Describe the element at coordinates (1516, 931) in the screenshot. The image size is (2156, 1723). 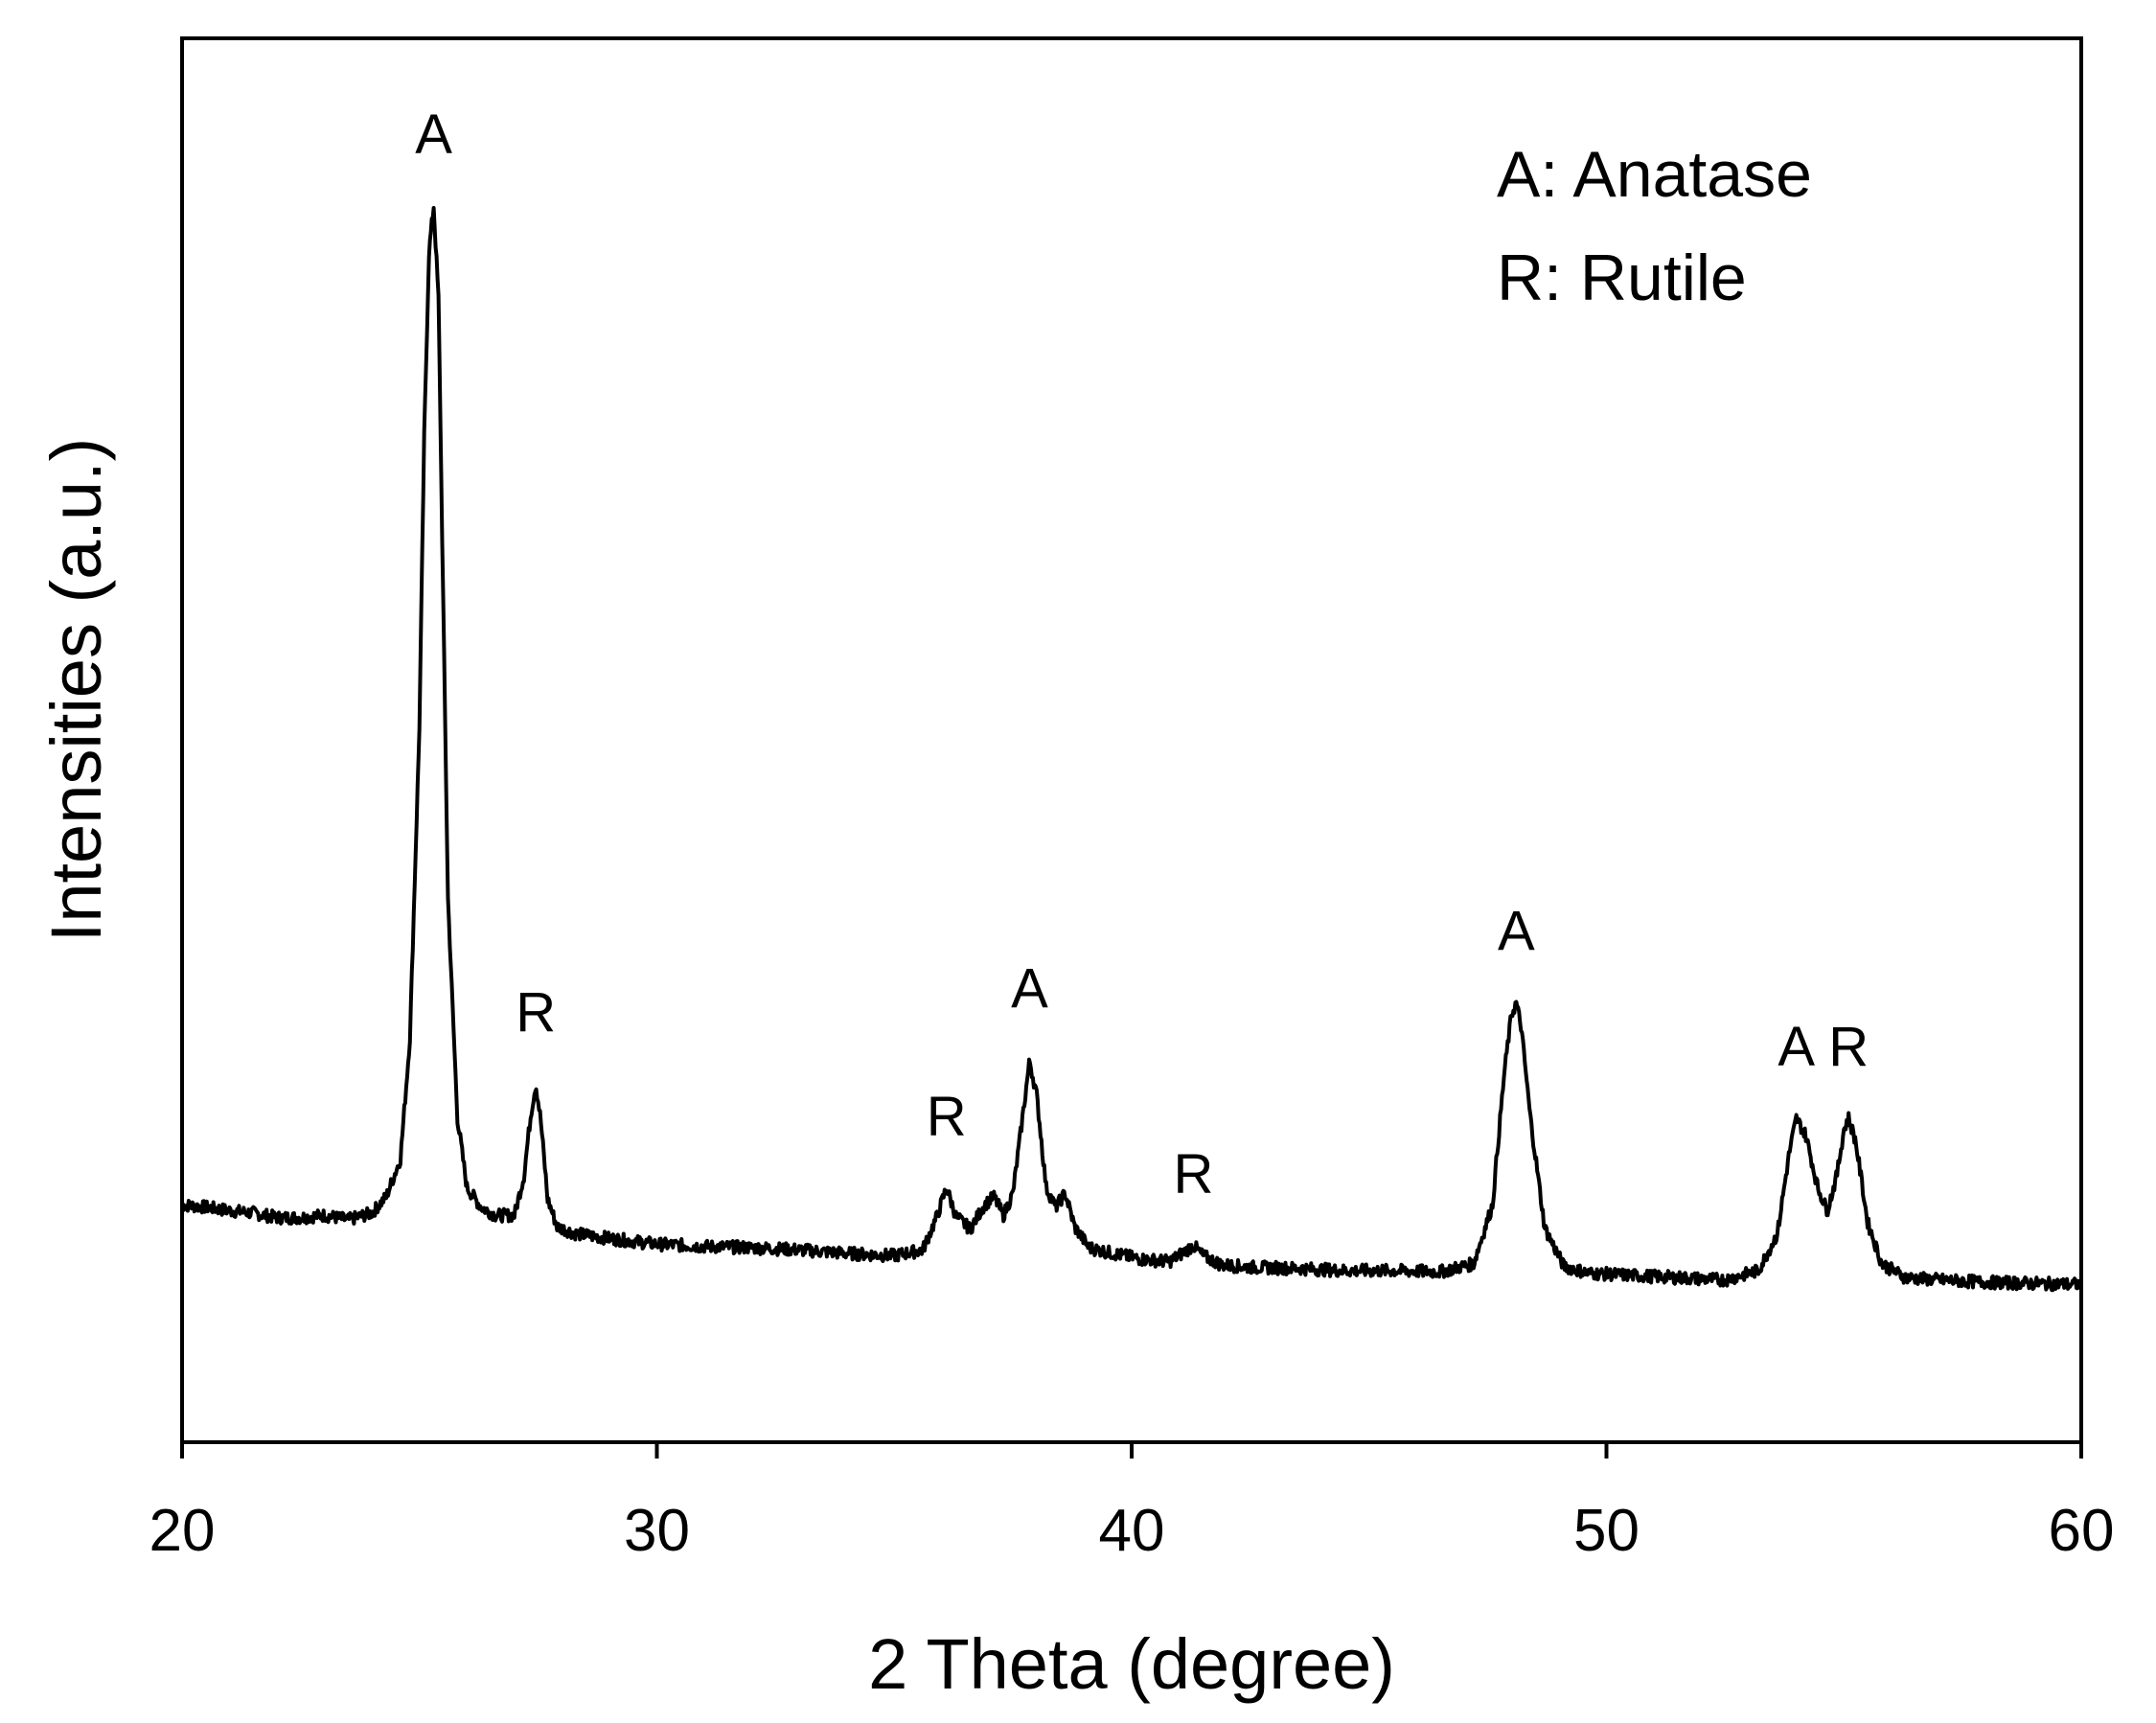
I see `peak-label-5: A` at that location.